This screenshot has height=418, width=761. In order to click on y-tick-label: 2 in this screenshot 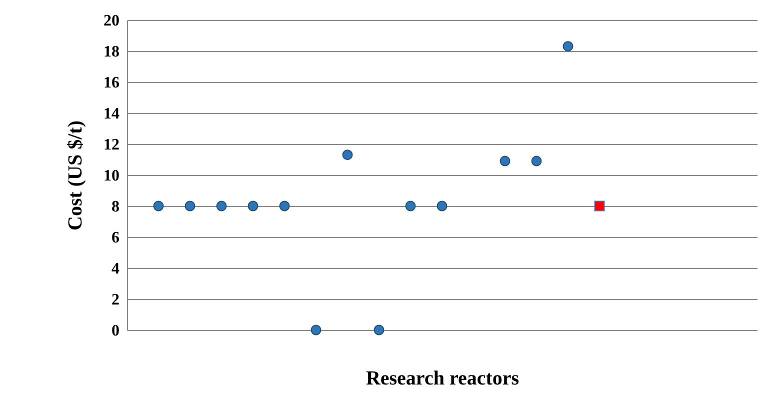, I will do `click(116, 300)`.